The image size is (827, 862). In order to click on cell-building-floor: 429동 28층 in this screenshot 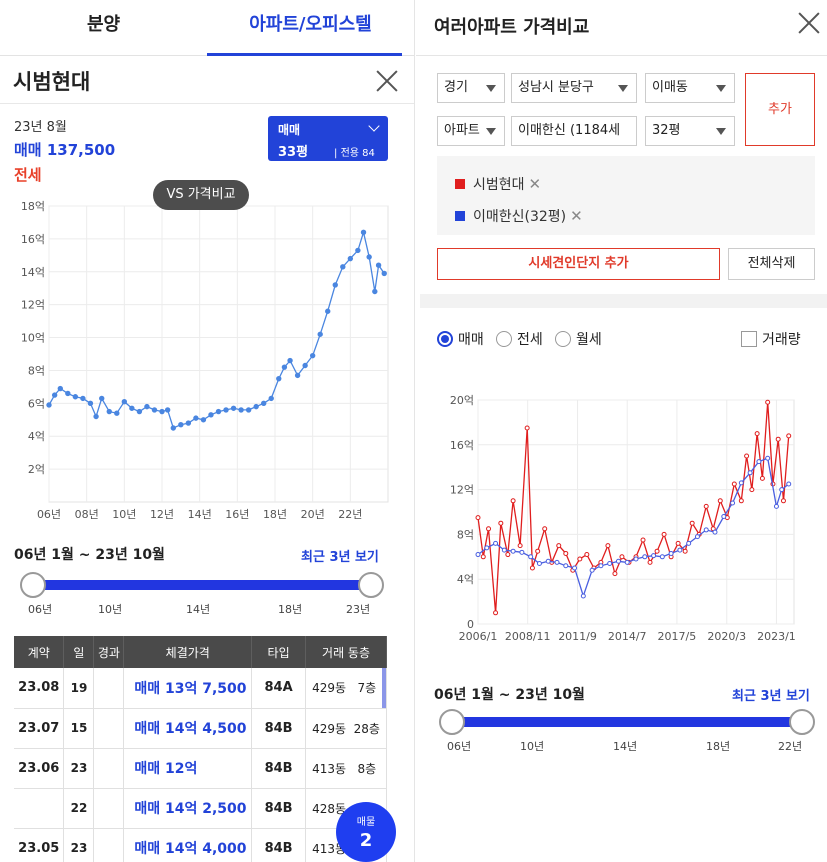, I will do `click(346, 728)`.